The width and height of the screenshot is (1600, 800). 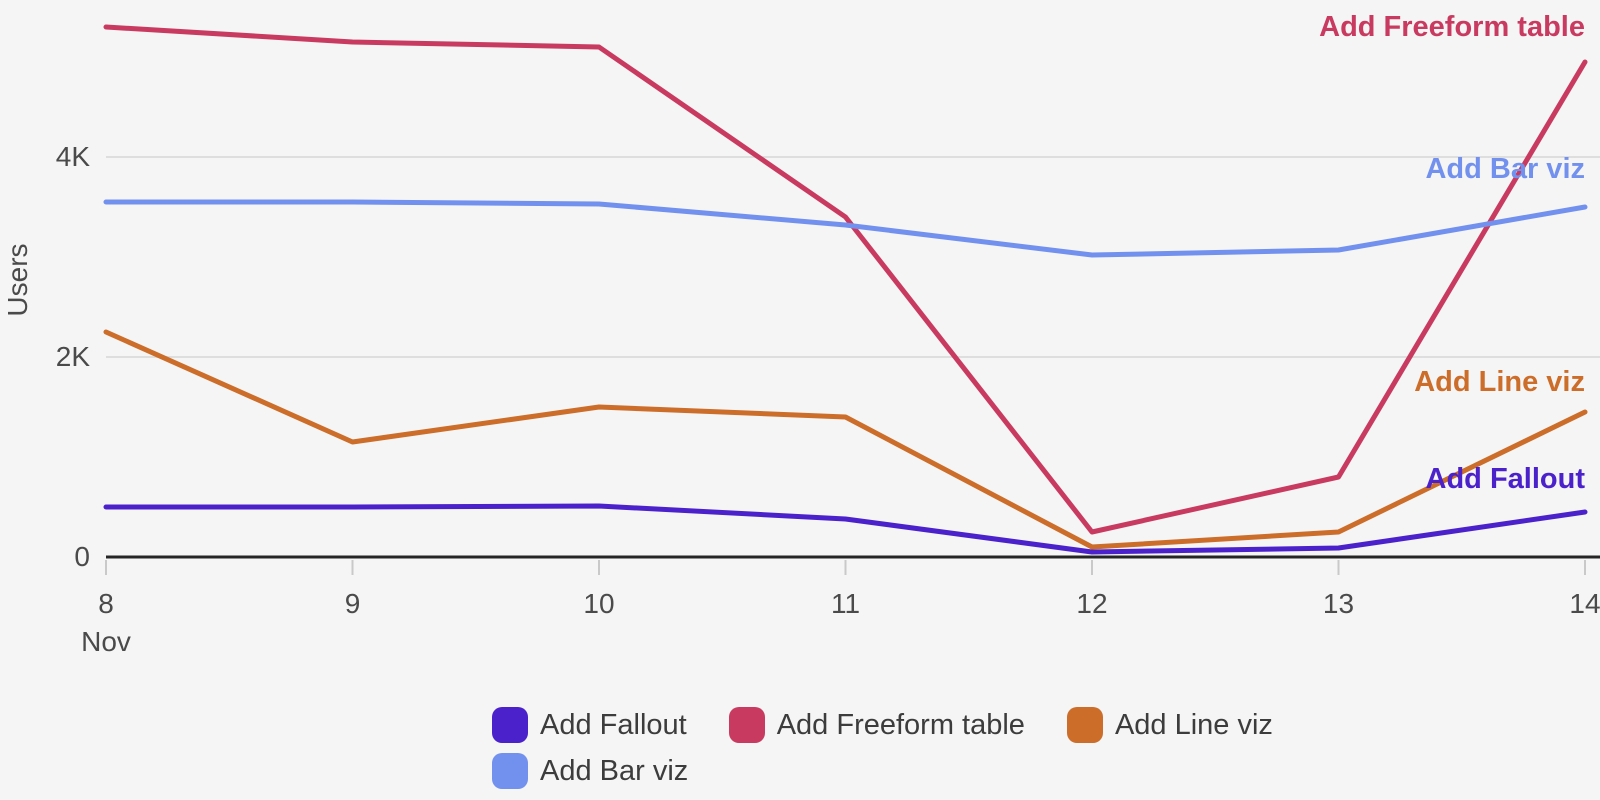 I want to click on series-end-label-add-bar-viz: Add Bar viz, so click(x=1505, y=169).